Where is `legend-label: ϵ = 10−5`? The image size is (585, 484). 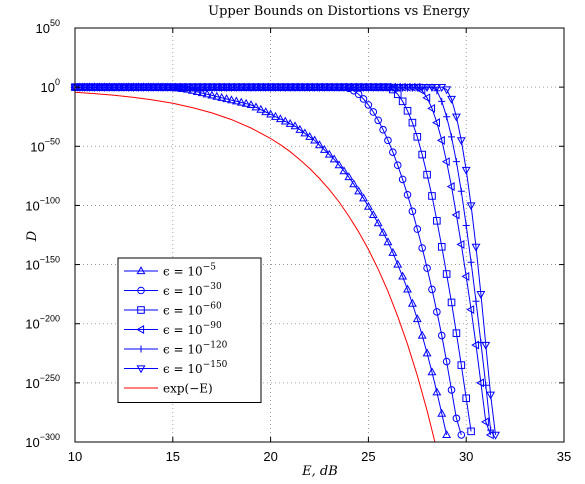 legend-label: ϵ = 10−5 is located at coordinates (189, 271).